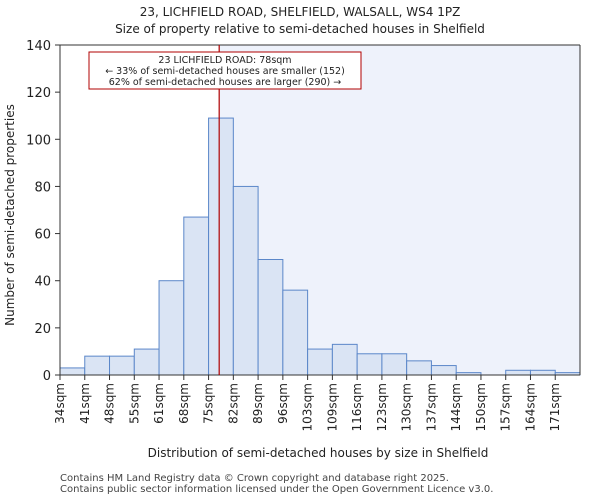  What do you see at coordinates (431, 407) in the screenshot?
I see `x-tick-label: 137sqm` at bounding box center [431, 407].